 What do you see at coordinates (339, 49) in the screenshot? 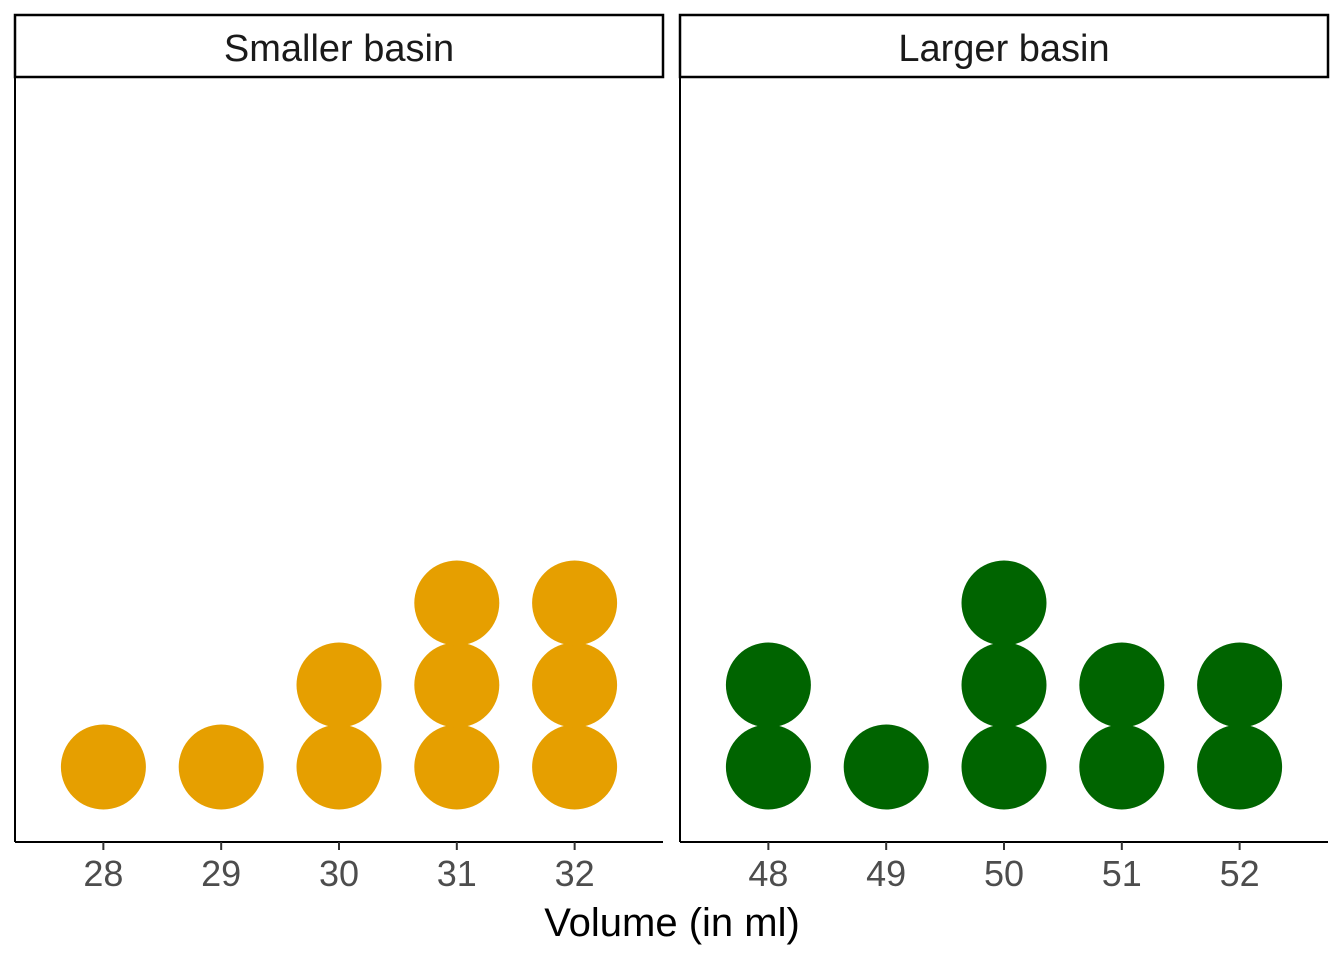
I see `panel-title-smaller-basin: Smaller basin` at bounding box center [339, 49].